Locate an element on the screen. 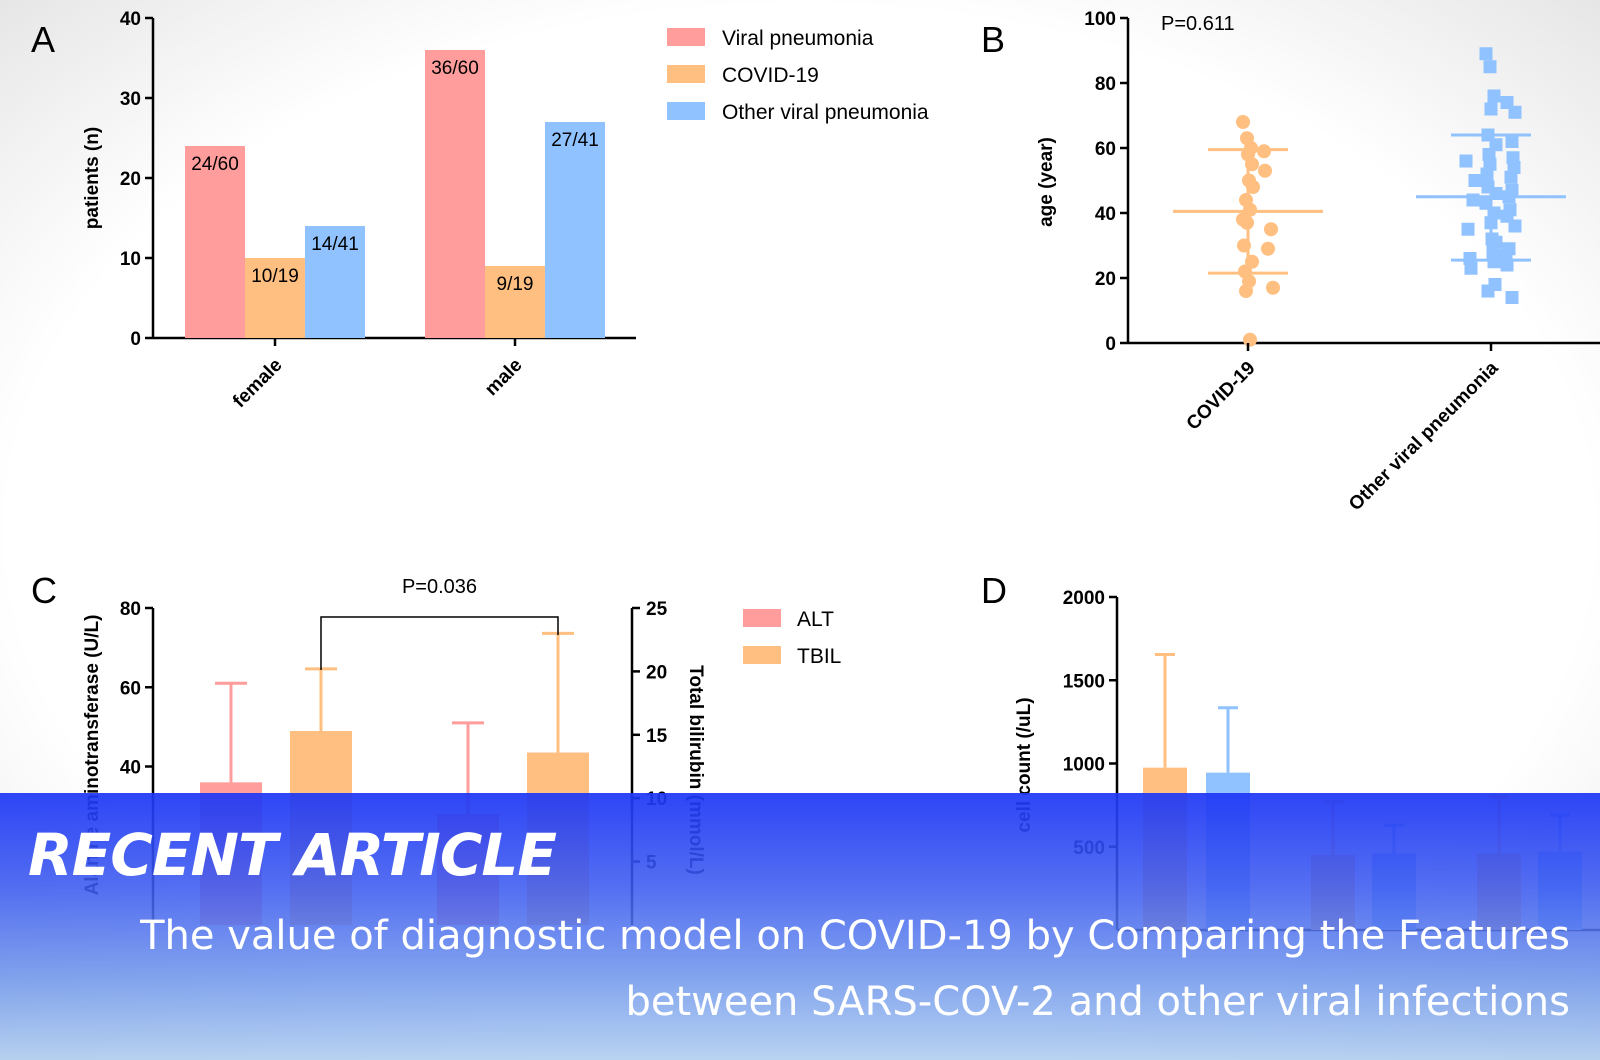 The height and width of the screenshot is (1060, 1600). panel-a-y-axis-tick-label: 20 is located at coordinates (130, 179).